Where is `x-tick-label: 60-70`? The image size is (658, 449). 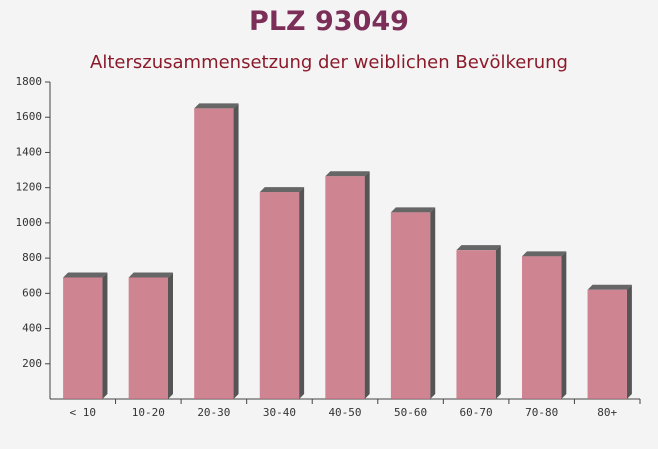
x-tick-label: 60-70 is located at coordinates (476, 412).